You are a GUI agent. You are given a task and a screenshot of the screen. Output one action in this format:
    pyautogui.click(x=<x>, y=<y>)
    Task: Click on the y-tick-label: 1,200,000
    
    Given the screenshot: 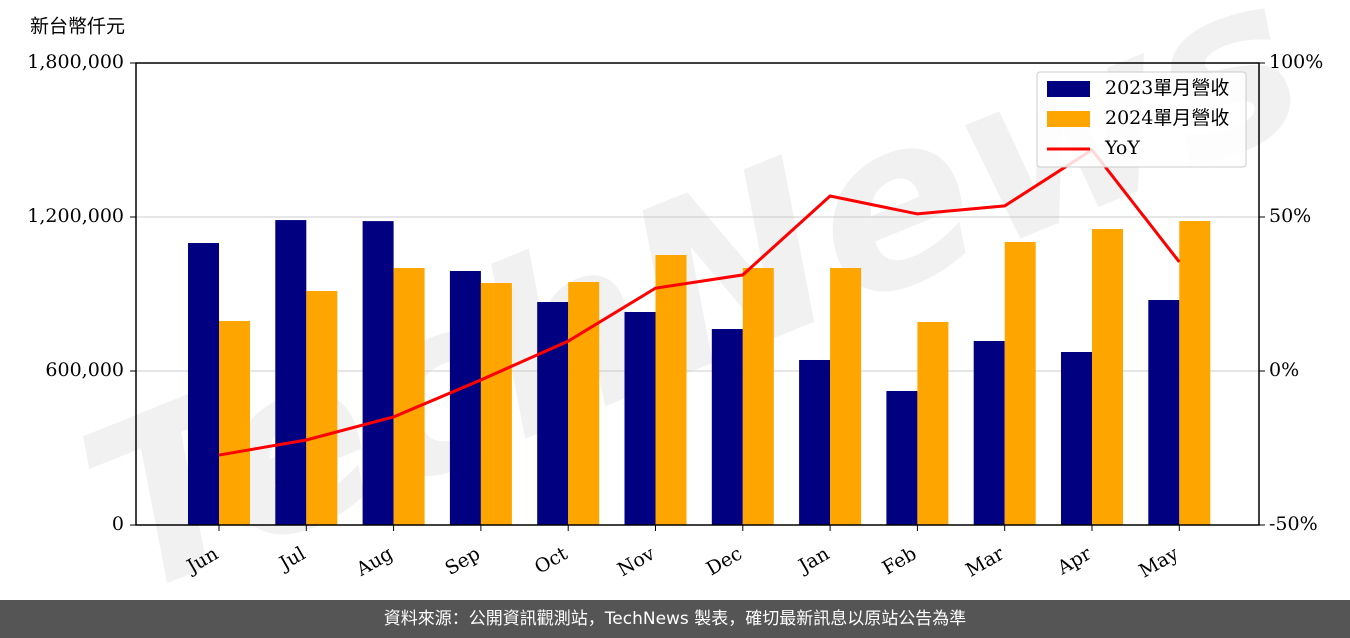 What is the action you would take?
    pyautogui.click(x=75, y=216)
    